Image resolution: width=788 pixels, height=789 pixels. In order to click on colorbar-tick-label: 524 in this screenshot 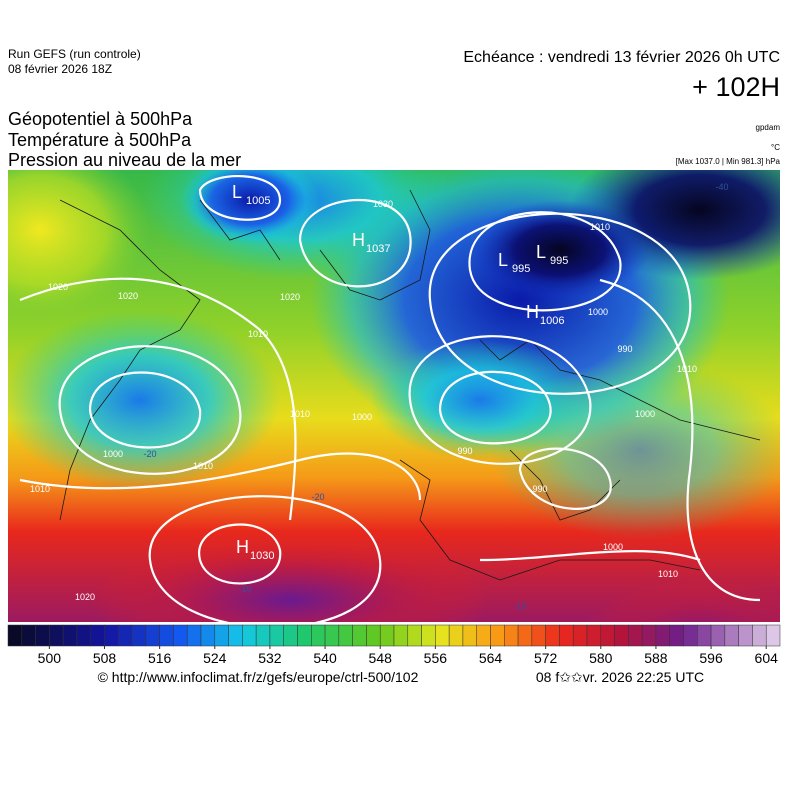, I will do `click(215, 658)`.